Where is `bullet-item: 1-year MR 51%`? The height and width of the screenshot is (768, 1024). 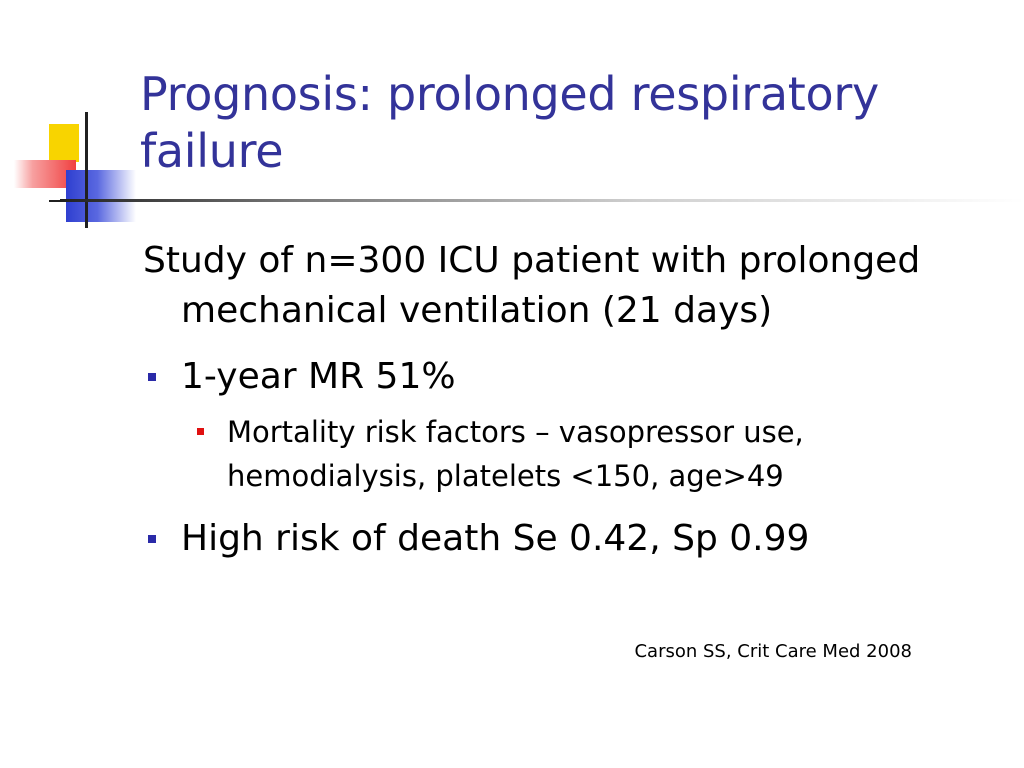 bullet-item: 1-year MR 51% is located at coordinates (553, 377).